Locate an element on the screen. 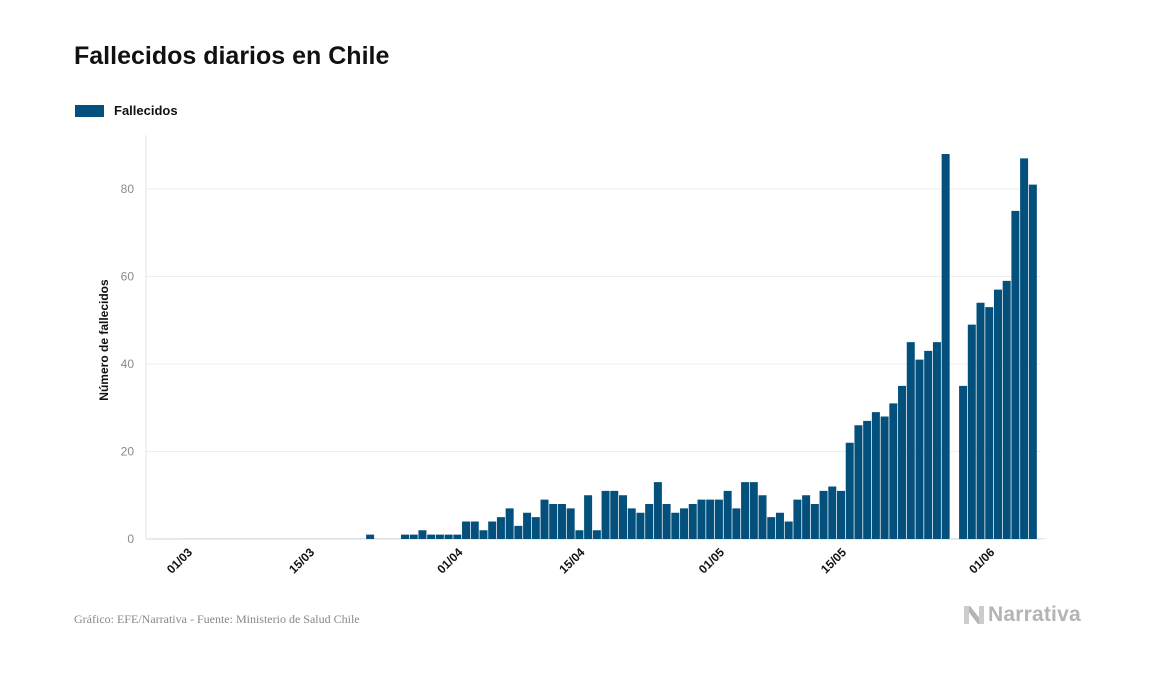  y-tick-label: 60 is located at coordinates (128, 277).